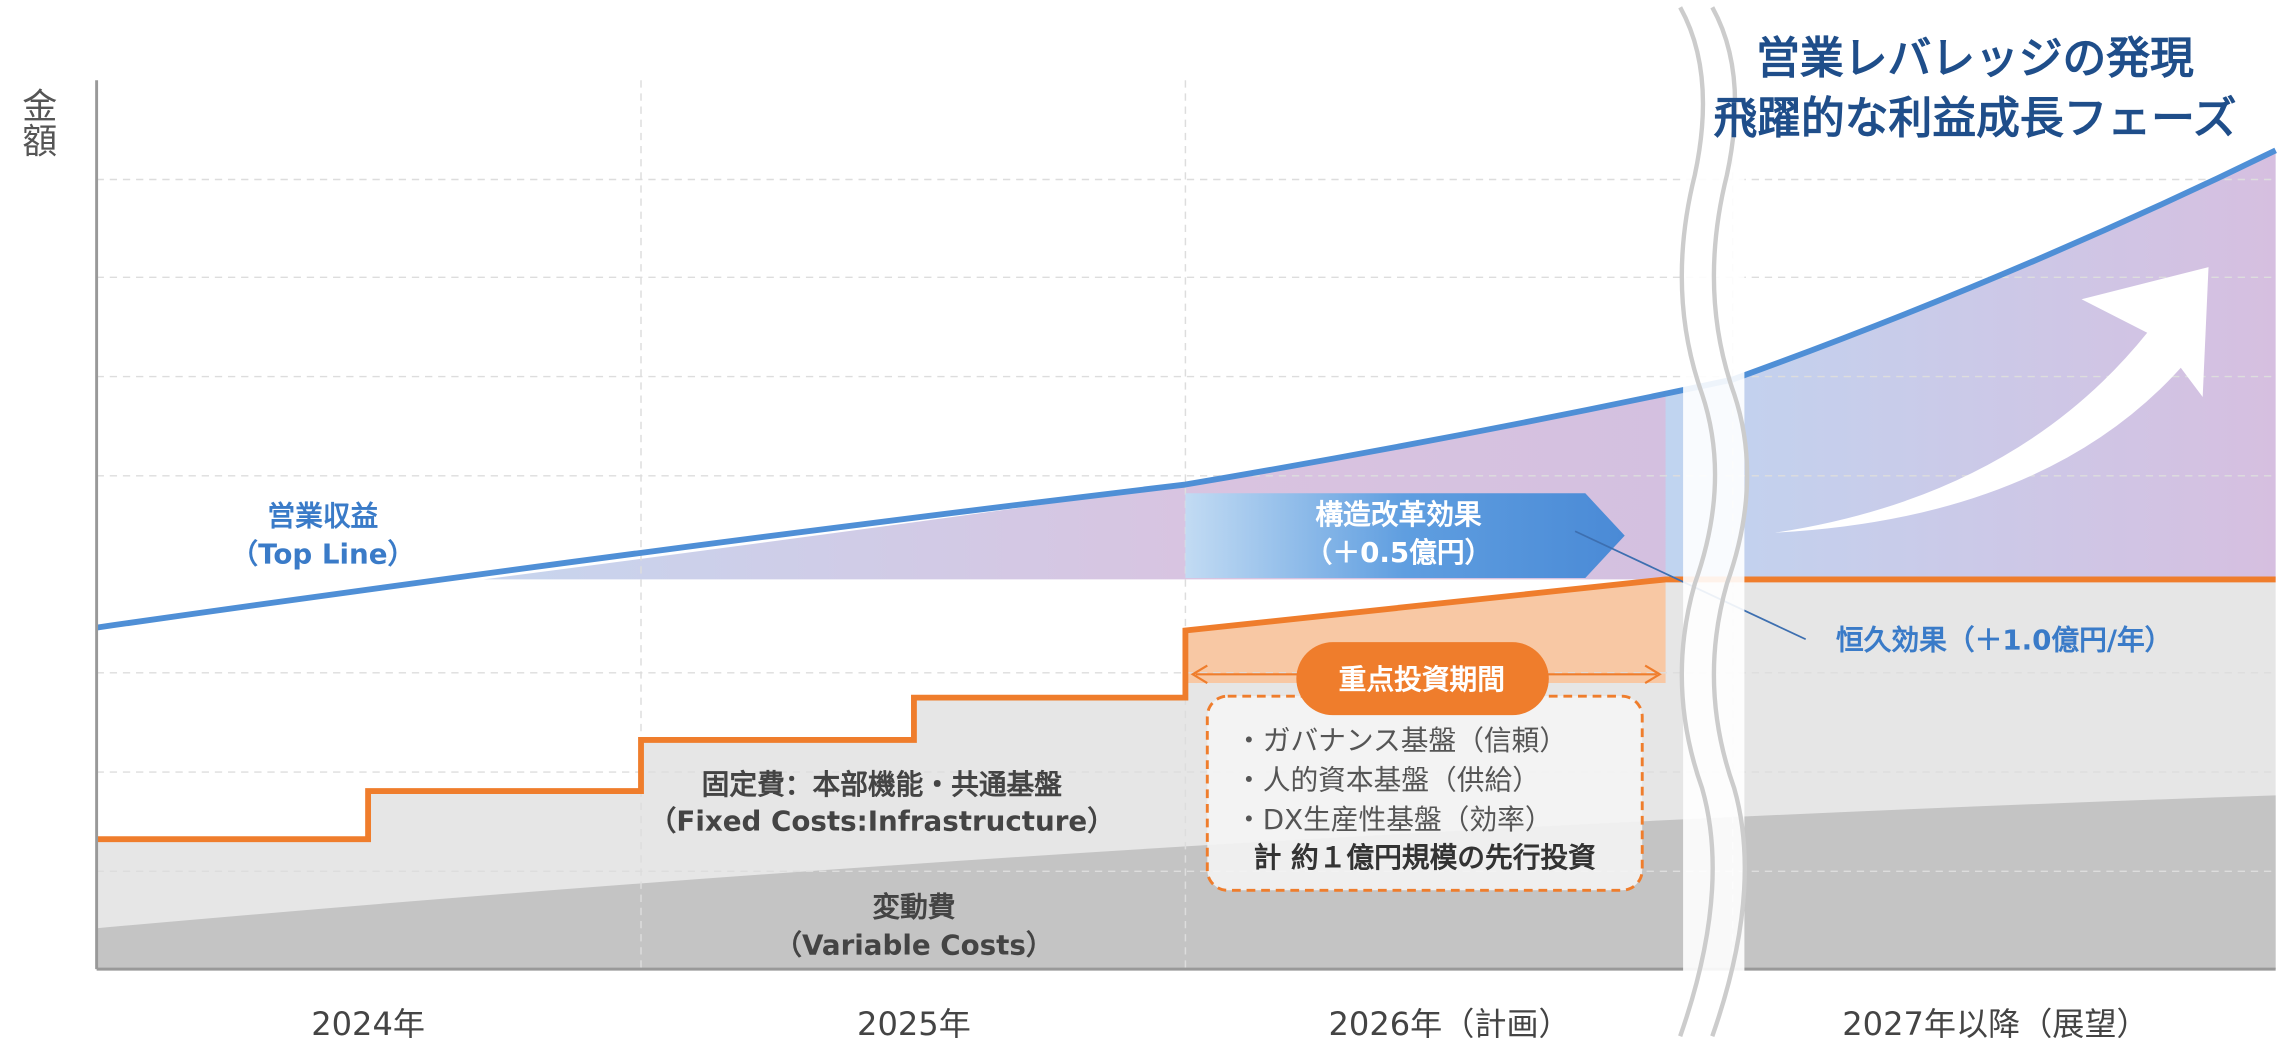  Describe the element at coordinates (1401, 740) in the screenshot. I see `investment-item: ・ガバナンス基盤（信頼）` at that location.